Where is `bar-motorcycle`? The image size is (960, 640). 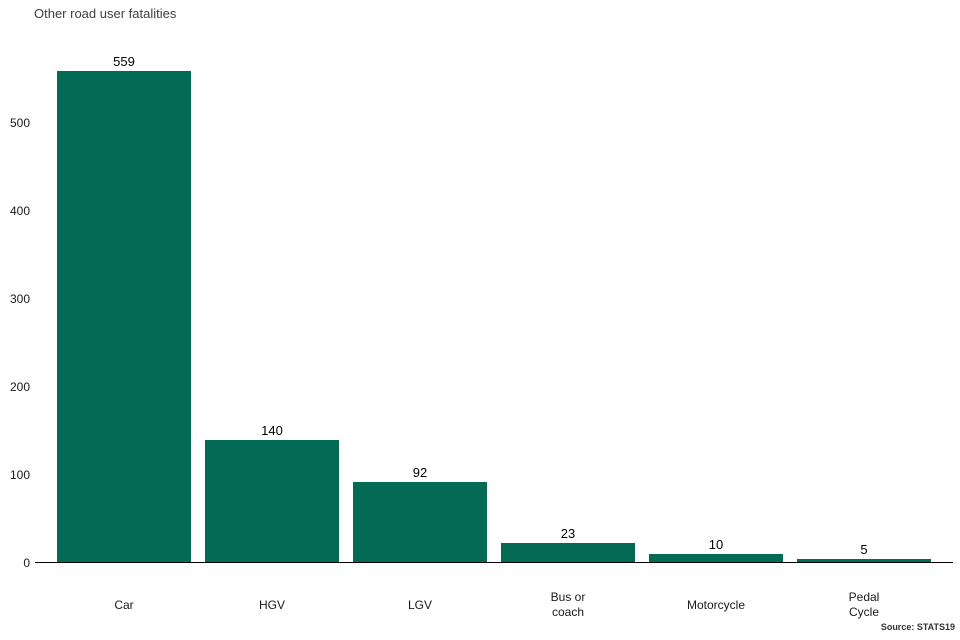 bar-motorcycle is located at coordinates (716, 558).